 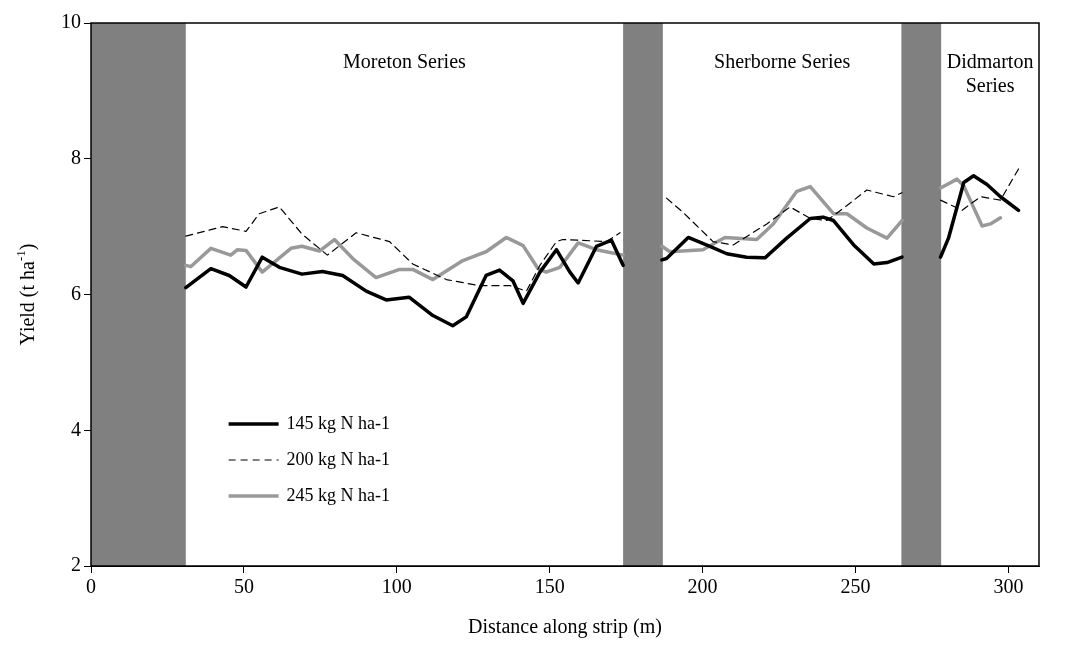 What do you see at coordinates (855, 586) in the screenshot?
I see `x-tick-label: 250` at bounding box center [855, 586].